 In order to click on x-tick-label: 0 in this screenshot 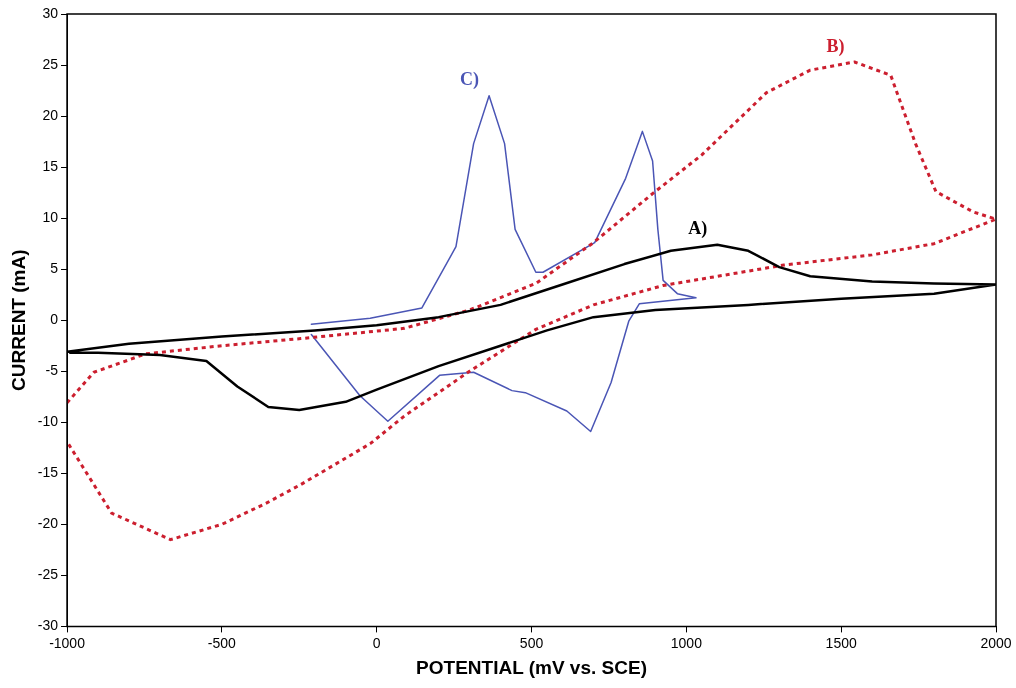, I will do `click(376, 642)`.